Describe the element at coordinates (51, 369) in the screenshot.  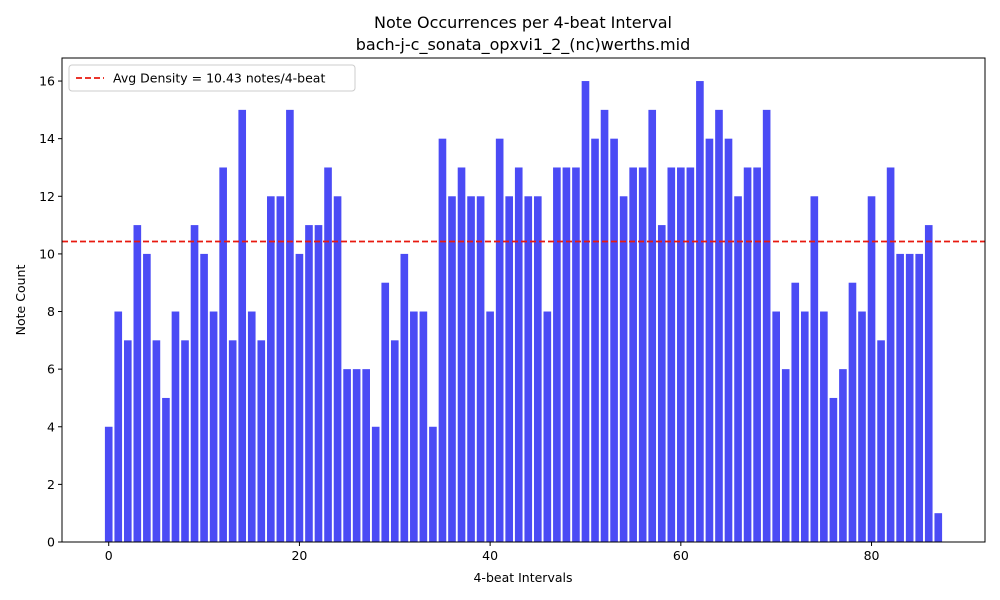
I see `y-tick-label: 6` at that location.